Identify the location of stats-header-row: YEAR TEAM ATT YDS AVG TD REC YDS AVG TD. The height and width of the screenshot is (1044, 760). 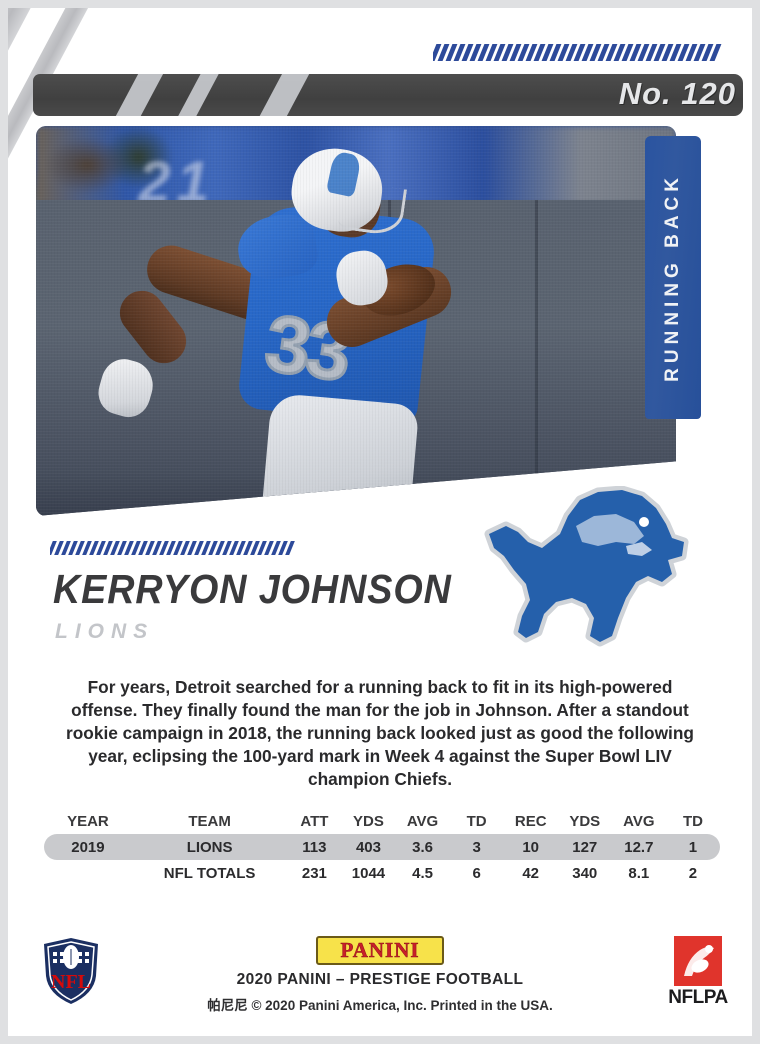
(382, 821).